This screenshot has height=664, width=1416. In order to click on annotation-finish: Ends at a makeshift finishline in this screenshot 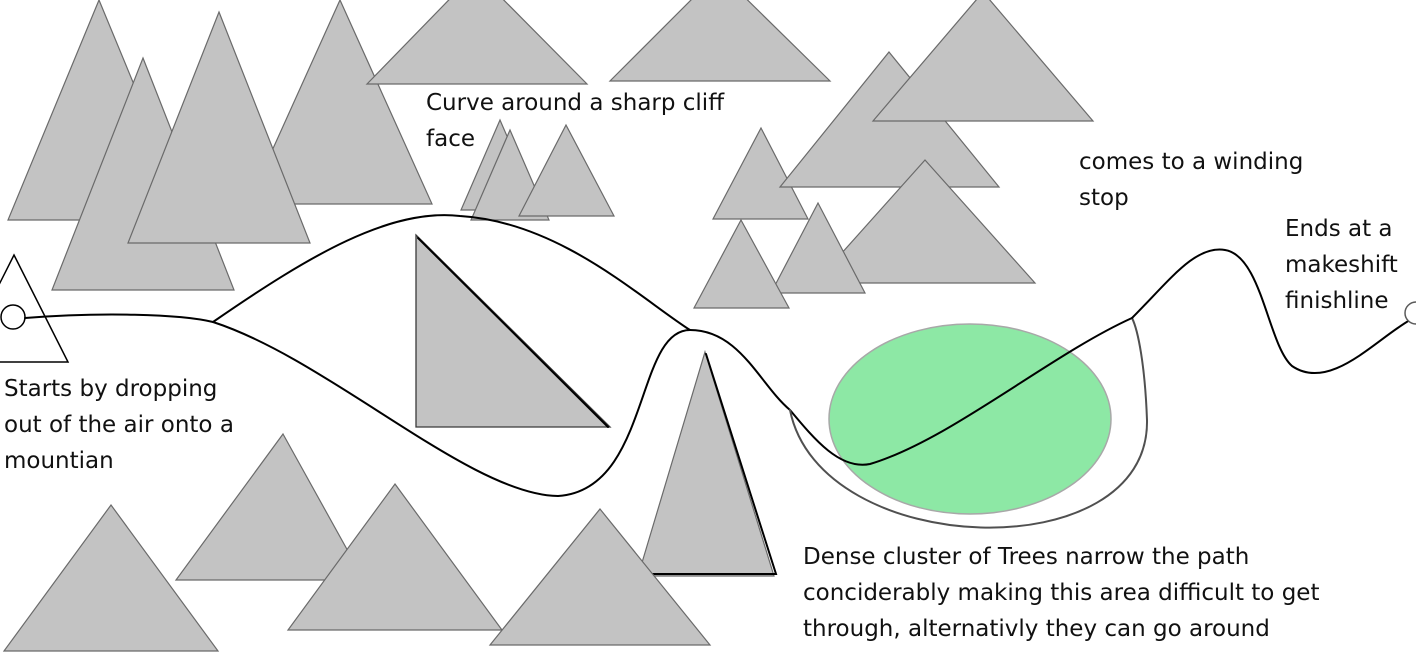, I will do `click(1350, 265)`.